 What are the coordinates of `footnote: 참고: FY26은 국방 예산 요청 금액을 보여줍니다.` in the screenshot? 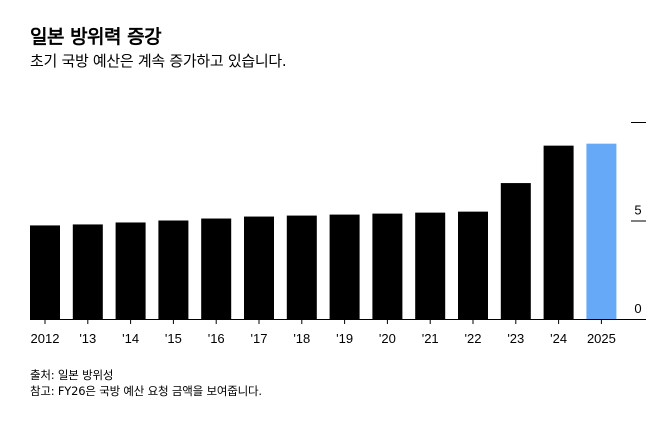 It's located at (146, 391).